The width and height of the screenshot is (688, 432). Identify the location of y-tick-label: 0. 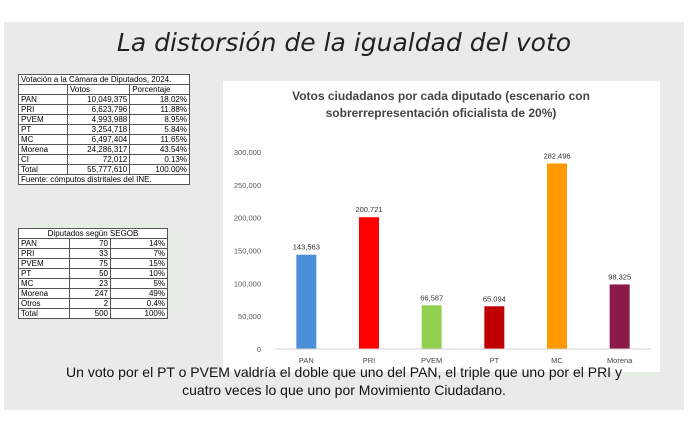
(259, 349).